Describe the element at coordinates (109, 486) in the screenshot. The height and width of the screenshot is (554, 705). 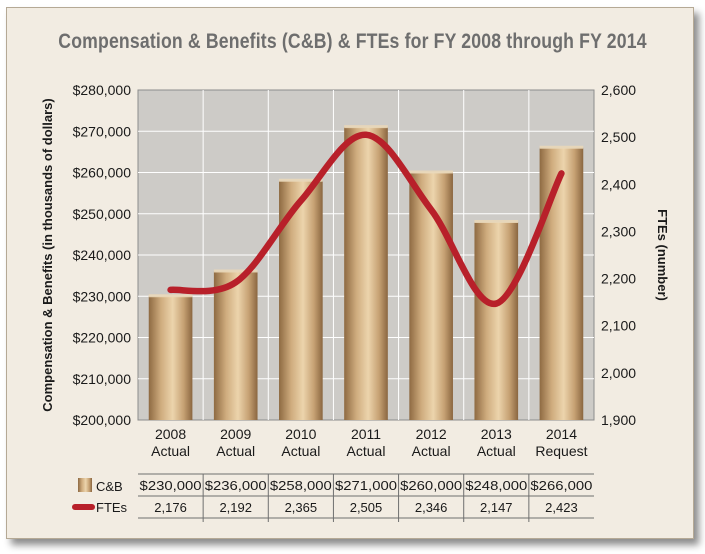
I see `legend-label-cb: C&B` at that location.